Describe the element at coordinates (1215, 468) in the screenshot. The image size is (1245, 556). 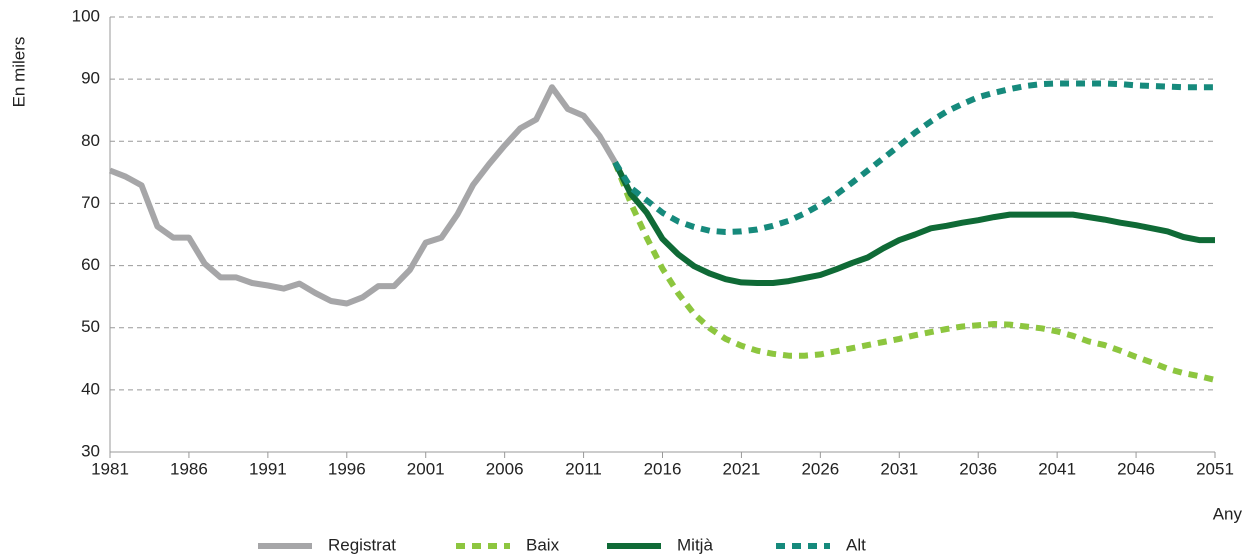
I see `x-tick-label: 2051` at that location.